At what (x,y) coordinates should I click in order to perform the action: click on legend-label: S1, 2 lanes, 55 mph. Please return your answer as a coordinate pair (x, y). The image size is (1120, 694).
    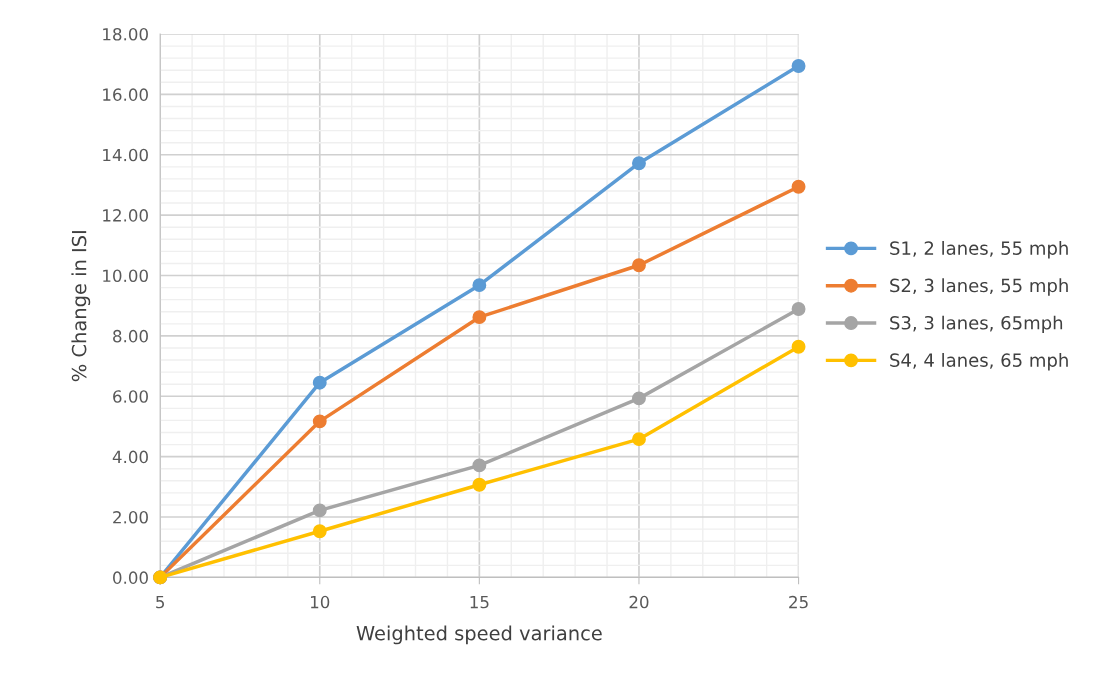
    Looking at the image, I should click on (979, 249).